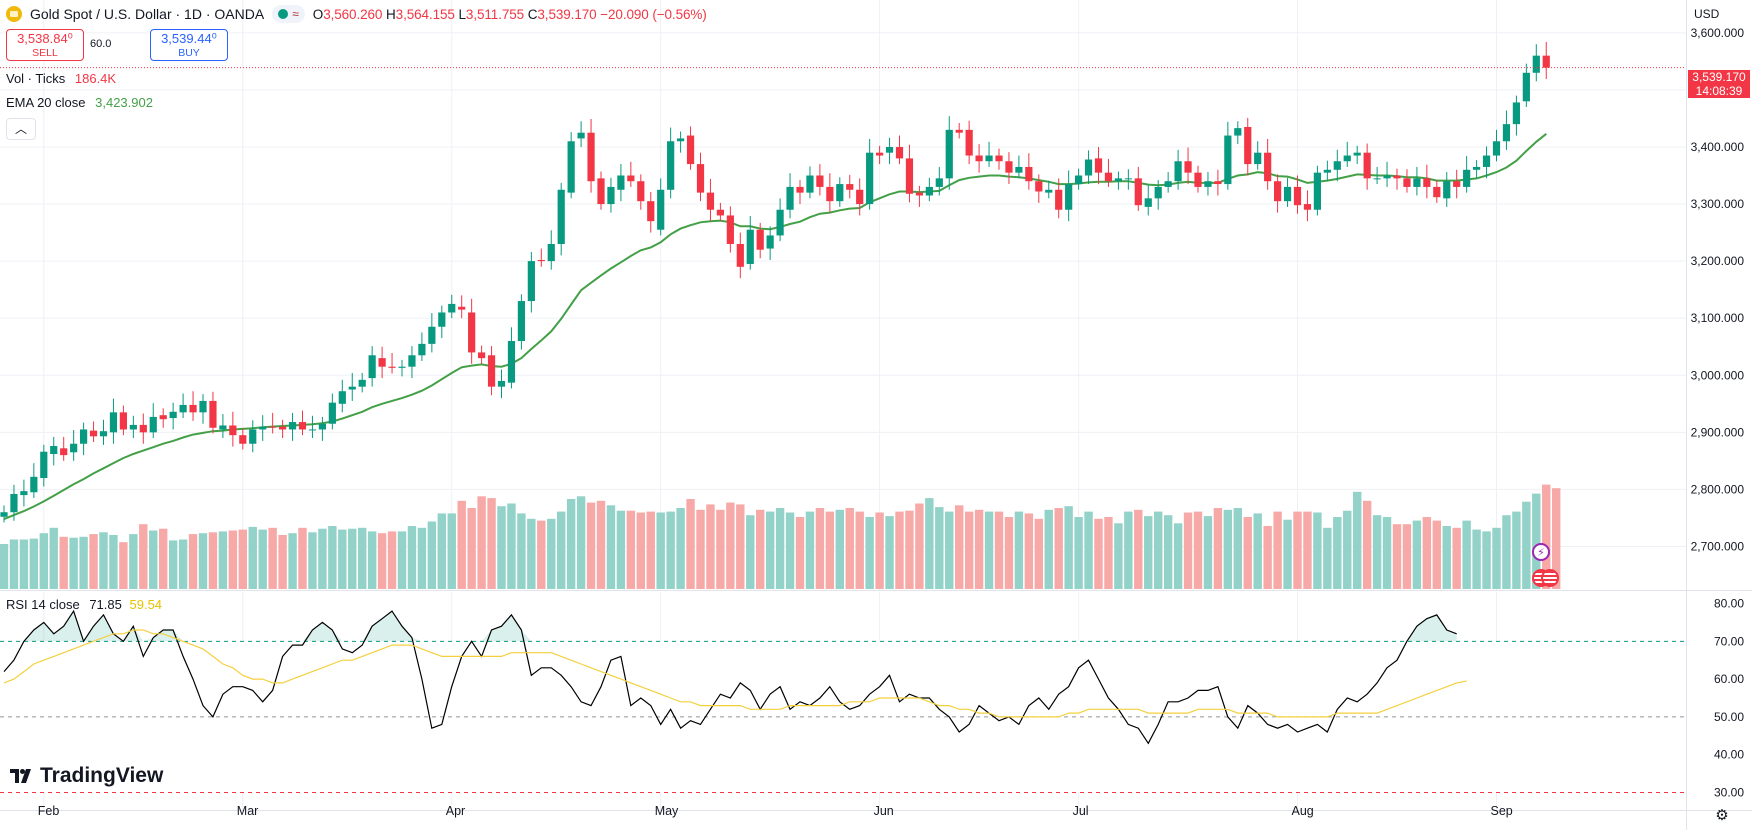 The image size is (1752, 830). Describe the element at coordinates (1718, 261) in the screenshot. I see `price-axis-label: 3,200.000` at that location.